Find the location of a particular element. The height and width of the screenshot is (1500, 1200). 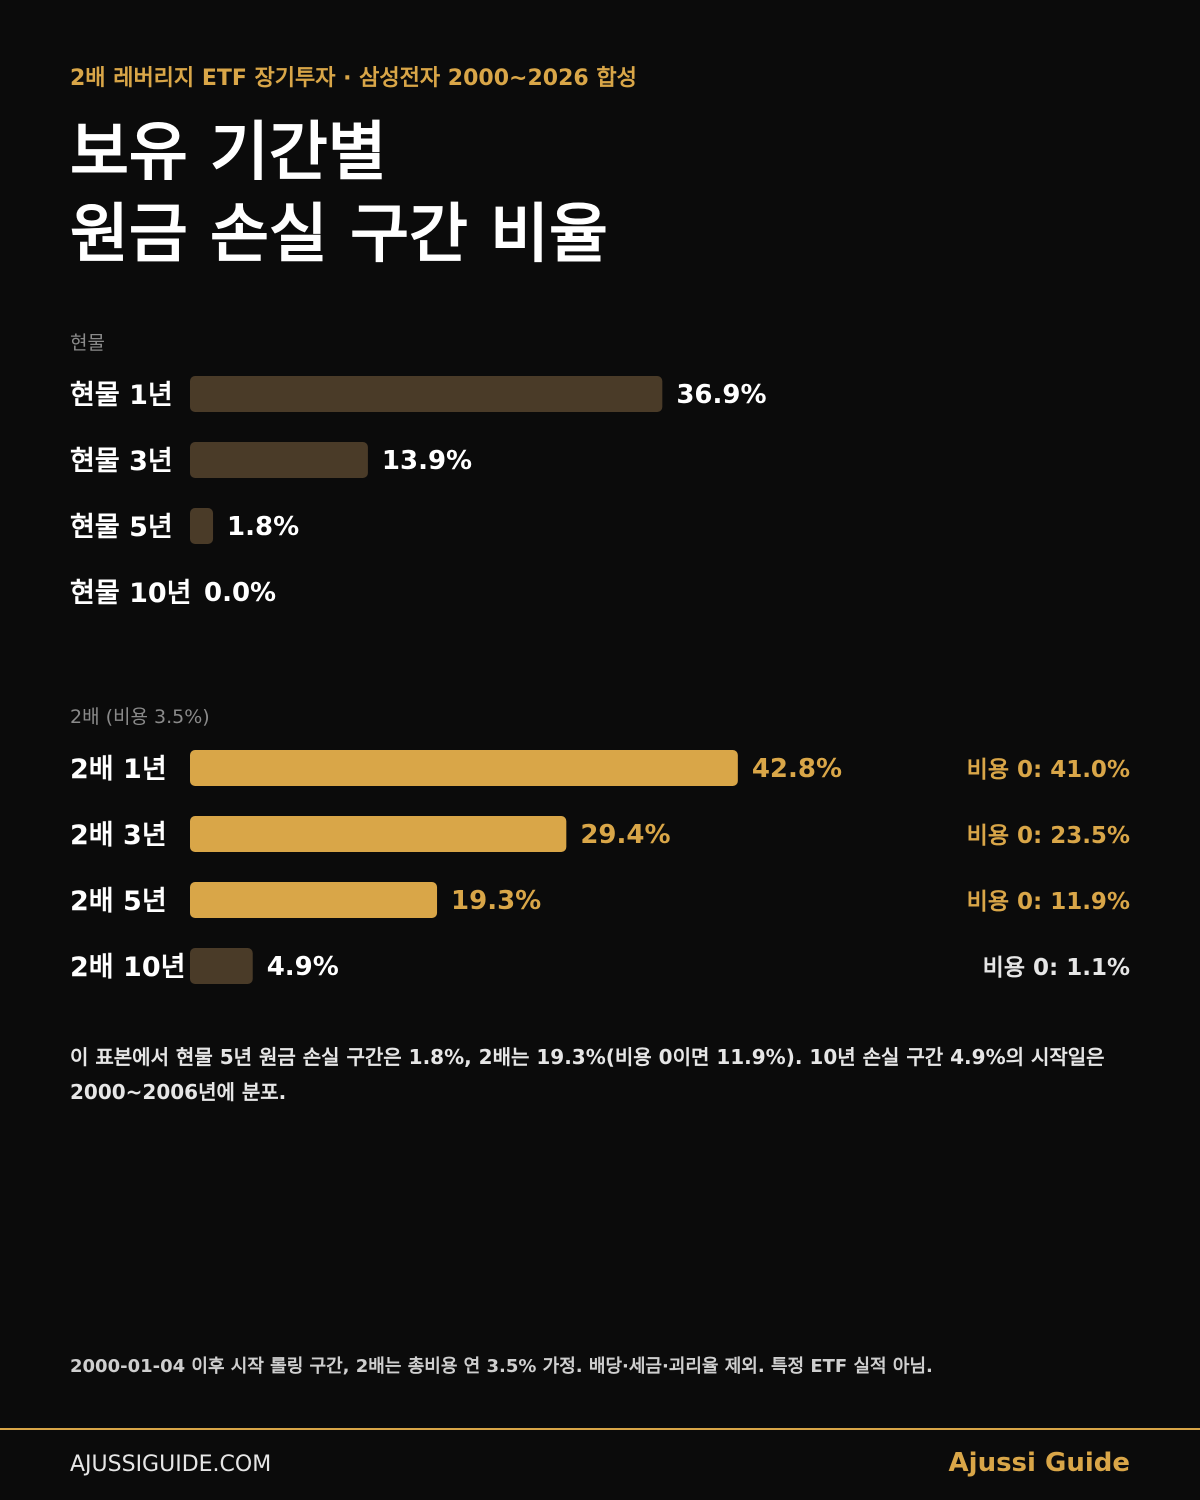

category-label: 2배 5년 is located at coordinates (118, 901).